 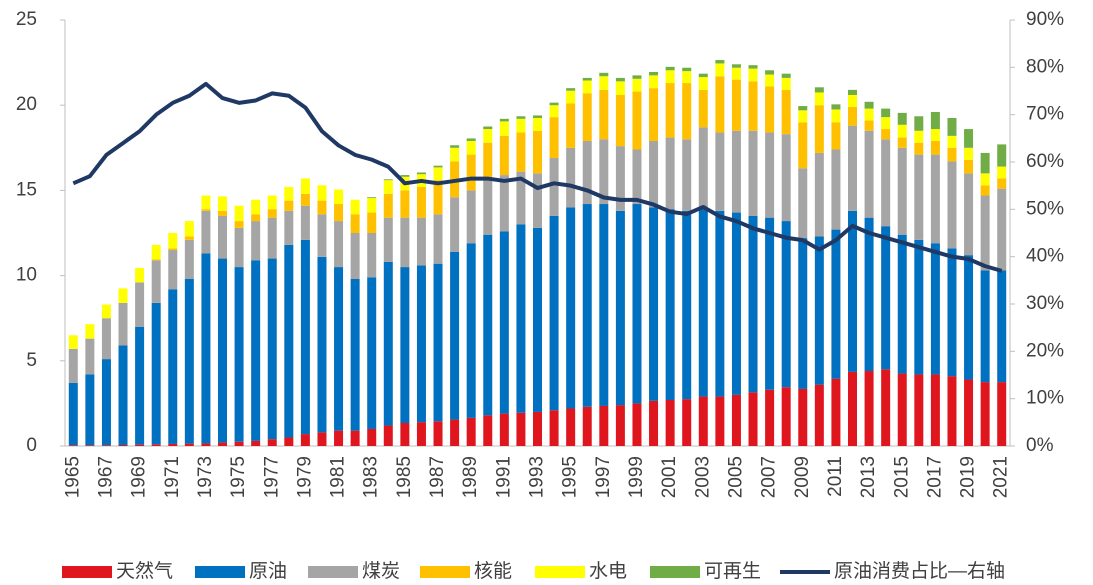 I want to click on y2-tick-label: 90%, so click(x=1045, y=19).